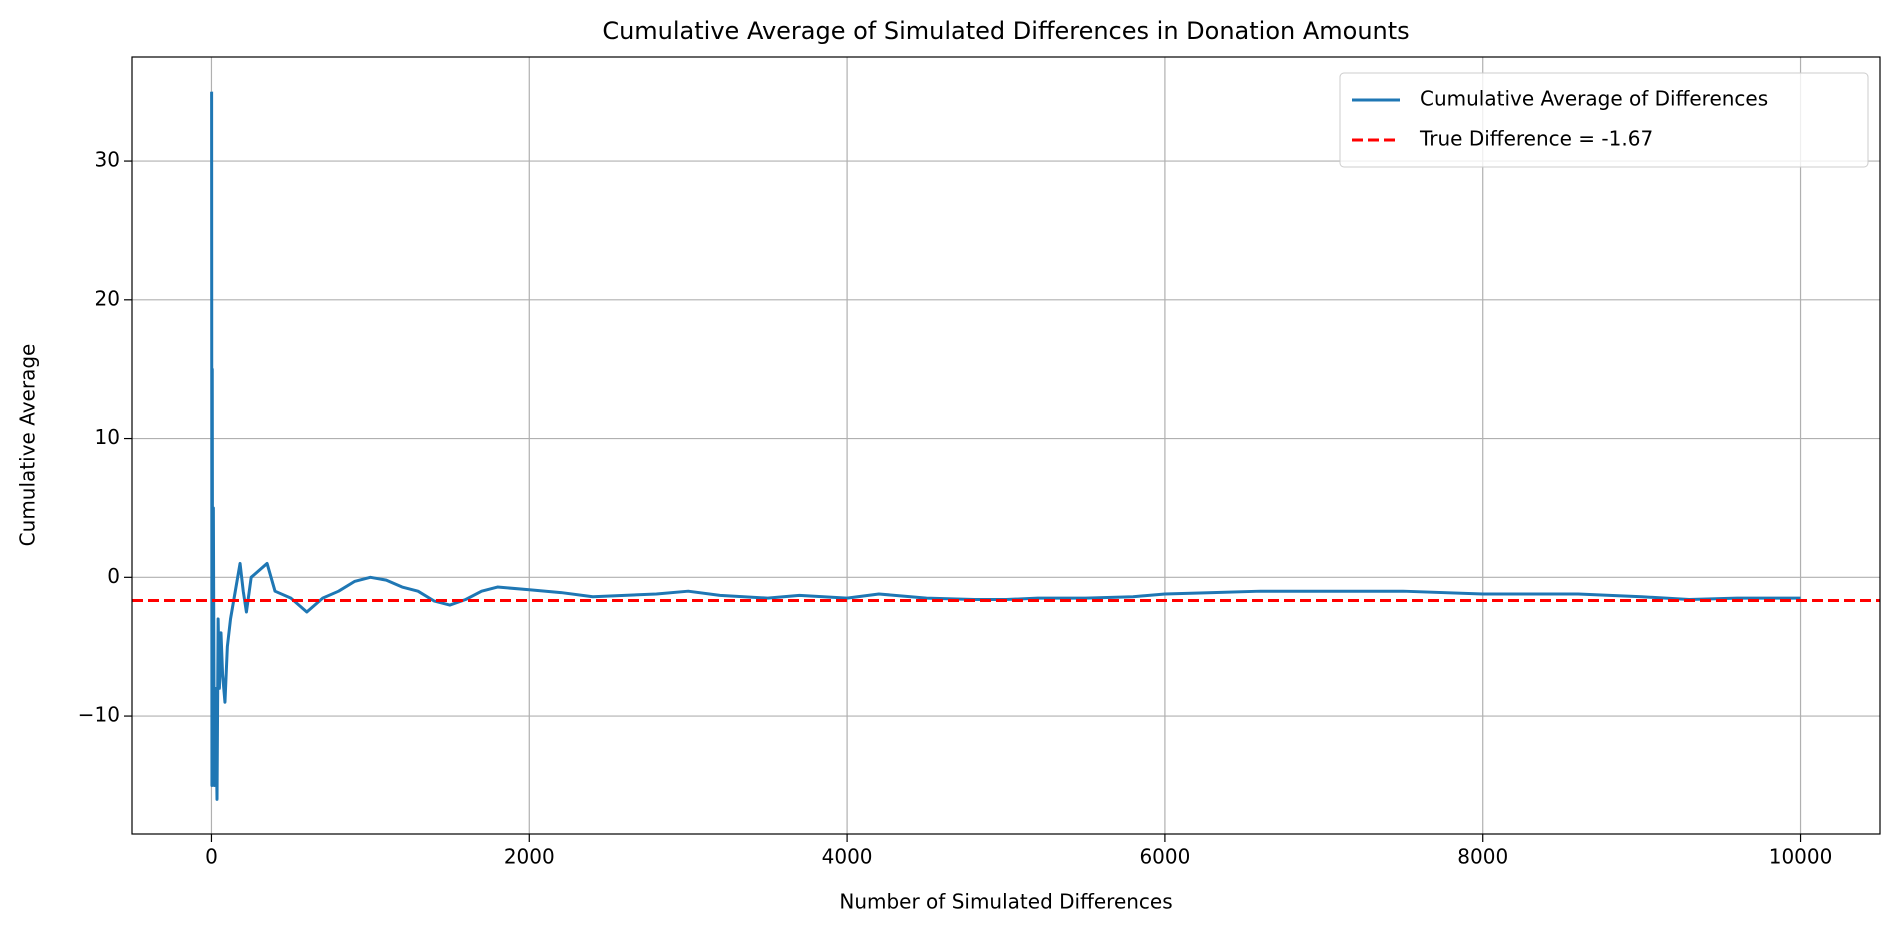 The image size is (1898, 936). Describe the element at coordinates (113, 576) in the screenshot. I see `y-tick-label: 0` at that location.